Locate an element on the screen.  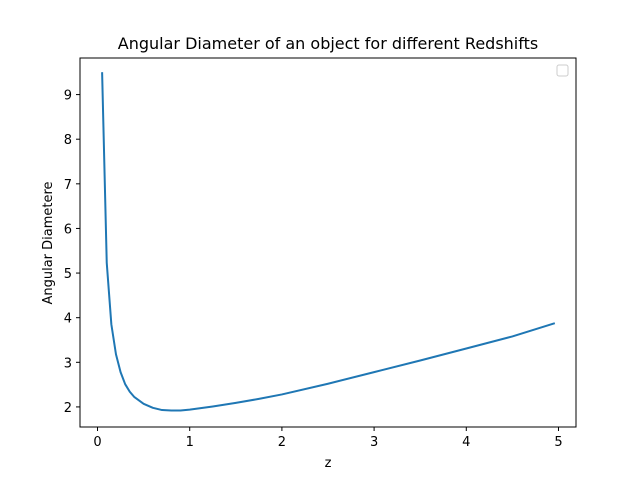
x-tick-label: 0 is located at coordinates (97, 442).